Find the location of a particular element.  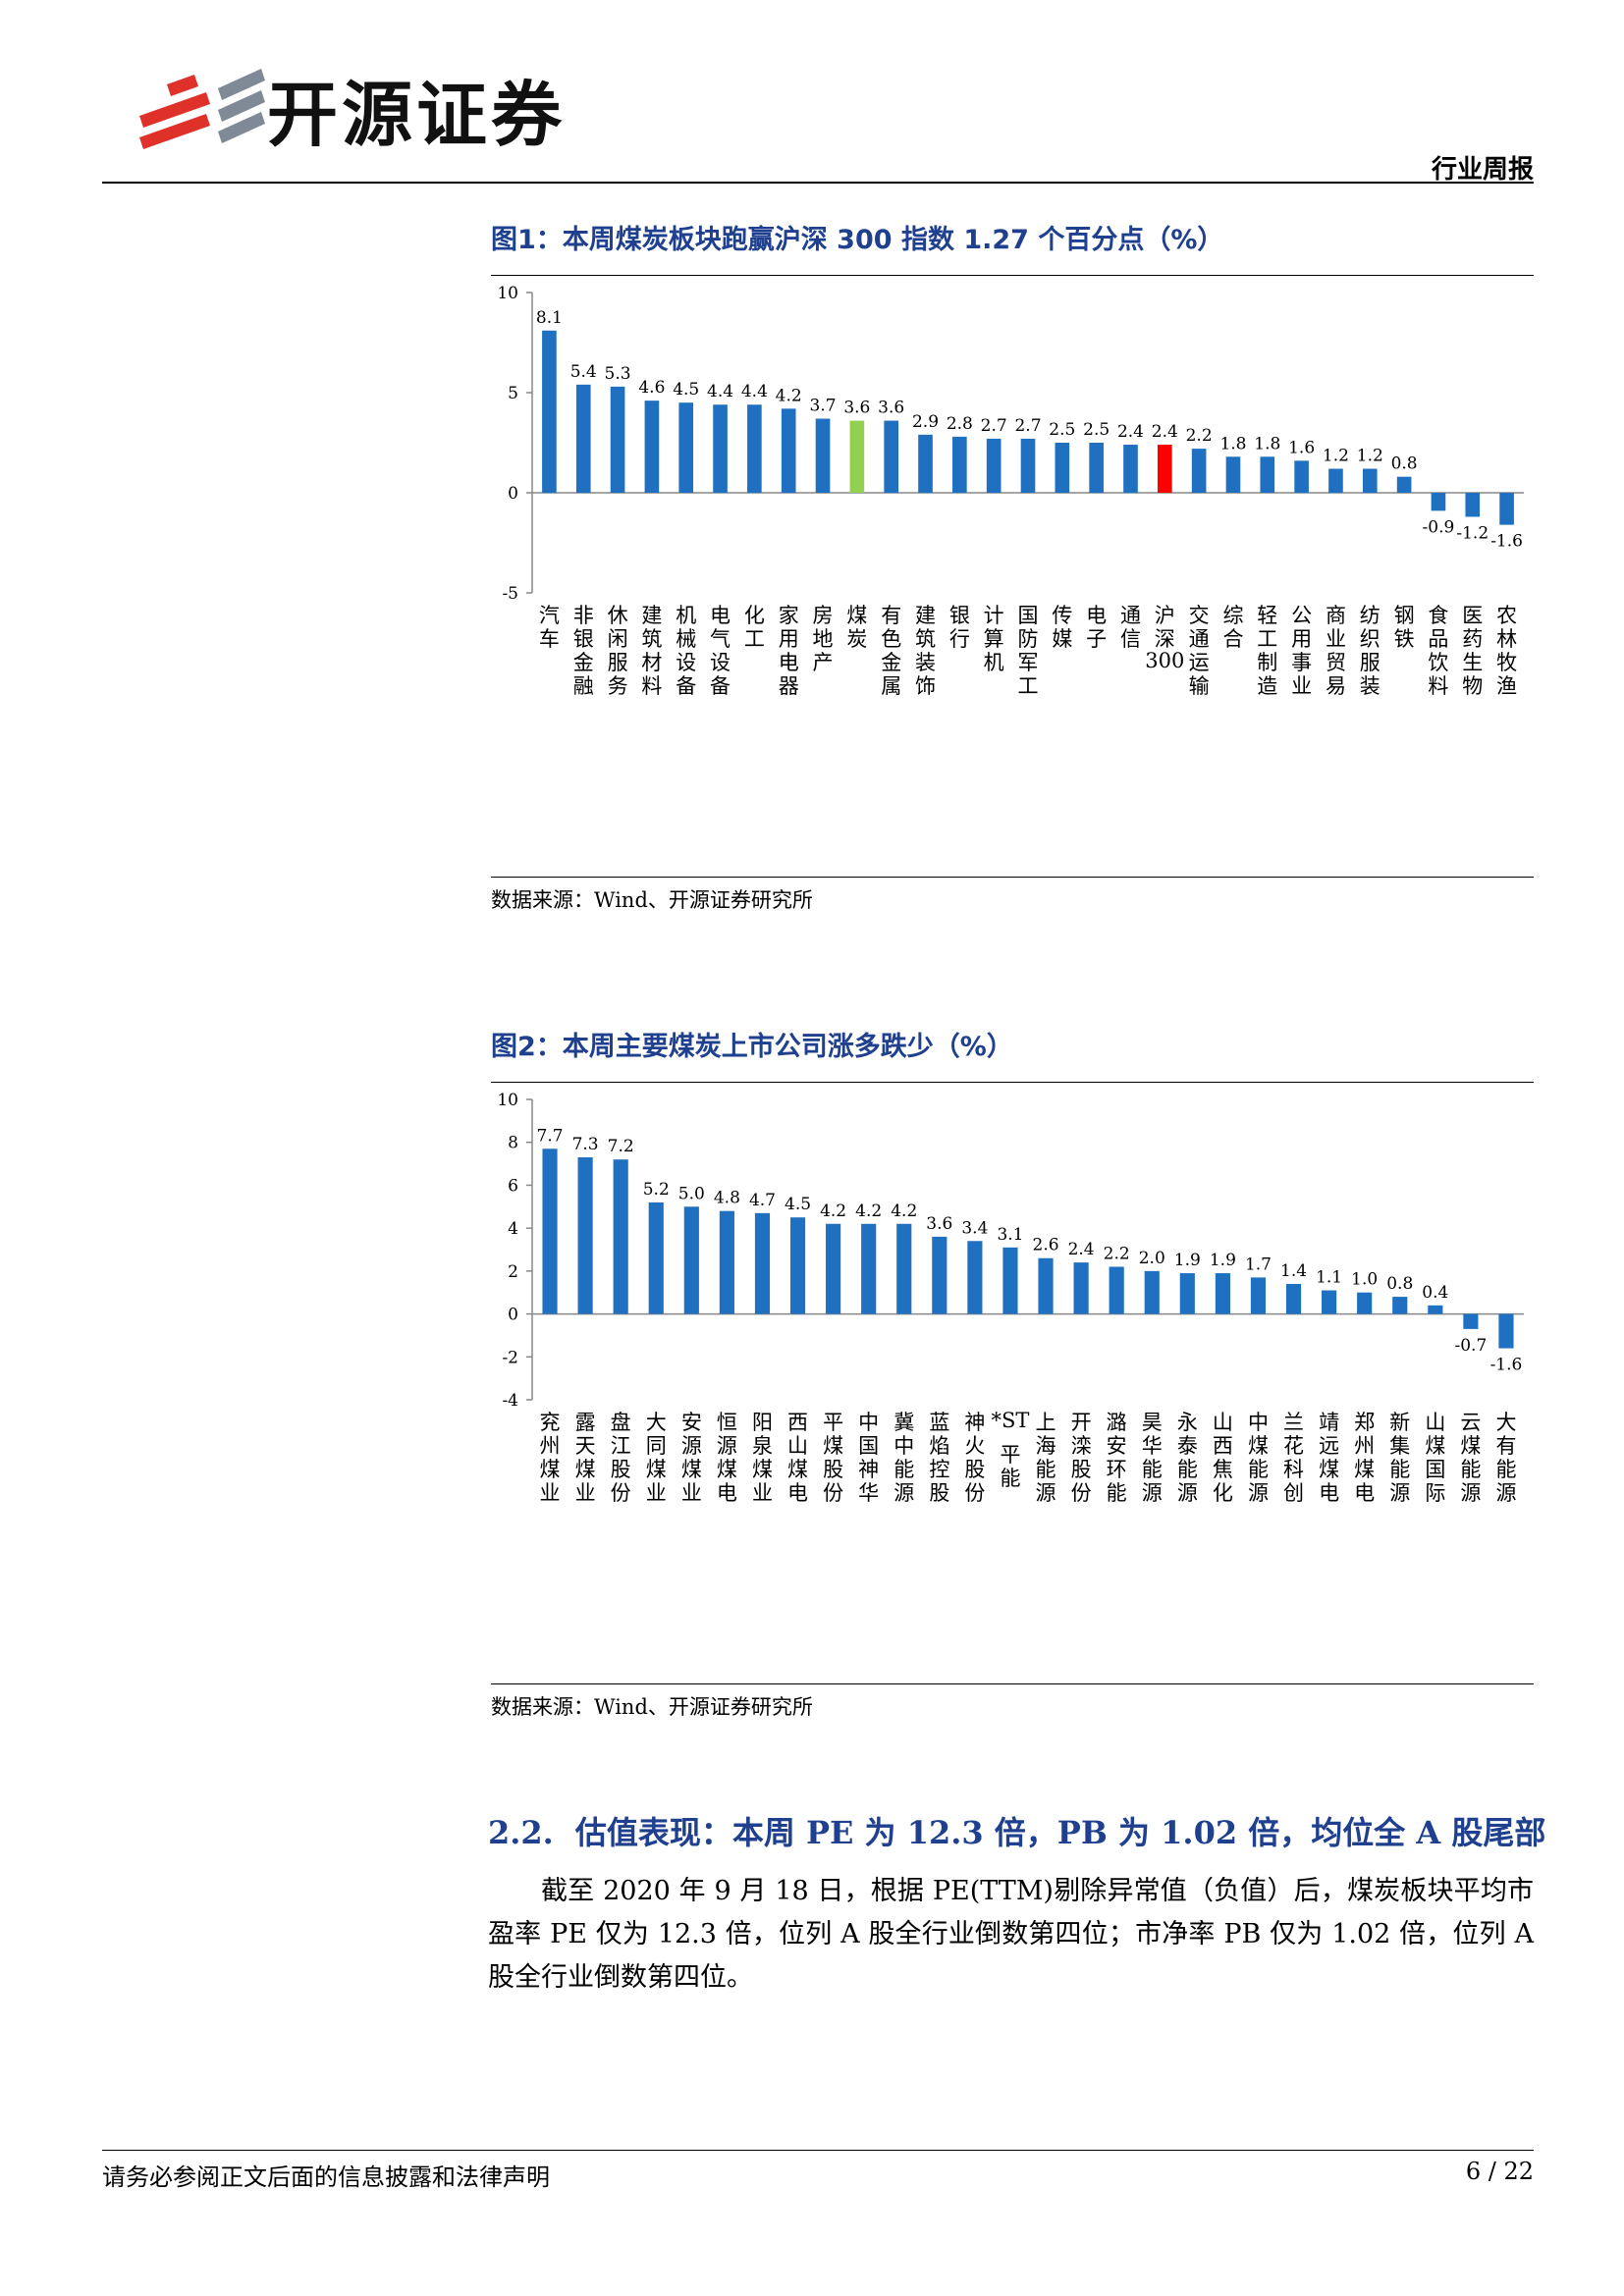

category-label: 云煤能源 is located at coordinates (1470, 1458).